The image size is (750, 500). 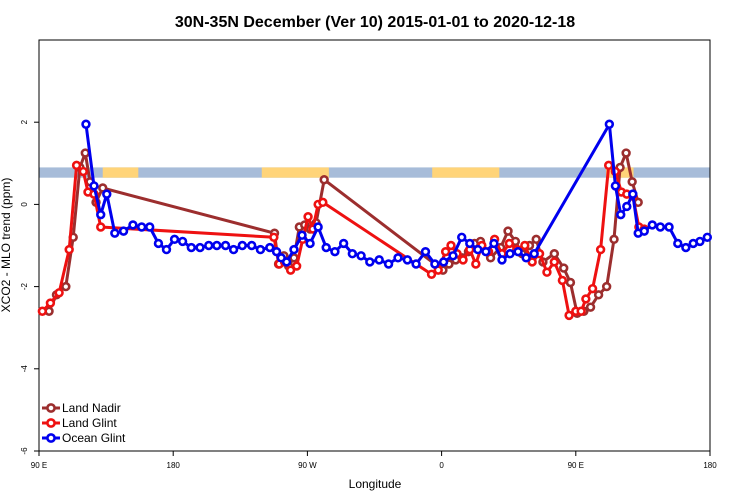 What do you see at coordinates (89, 423) in the screenshot?
I see `legend-label: Land Glint` at bounding box center [89, 423].